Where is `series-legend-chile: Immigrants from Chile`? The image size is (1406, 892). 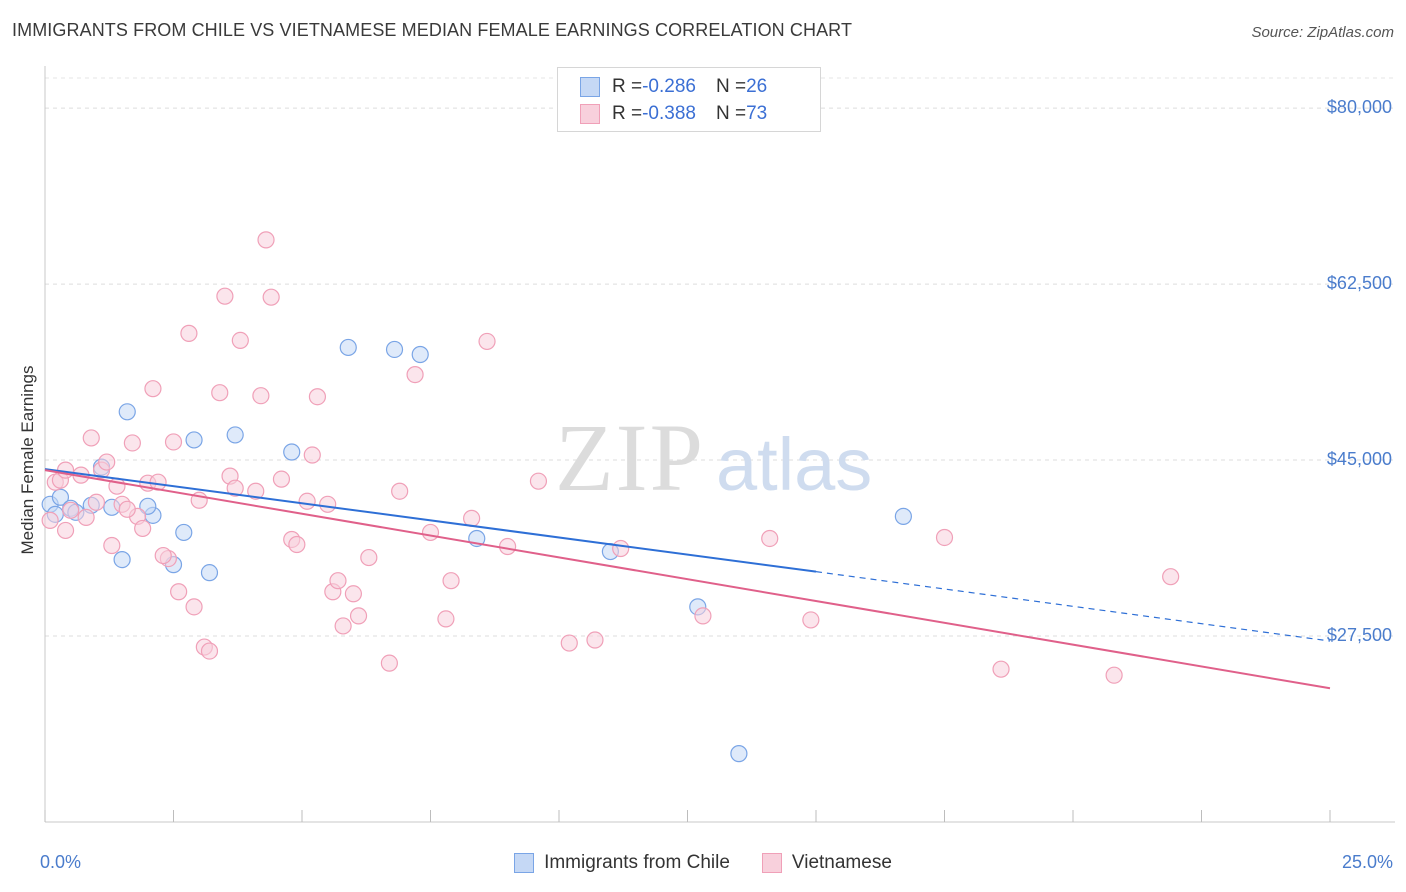
series-legend-chile: Immigrants from Chile is located at coordinates (622, 863).